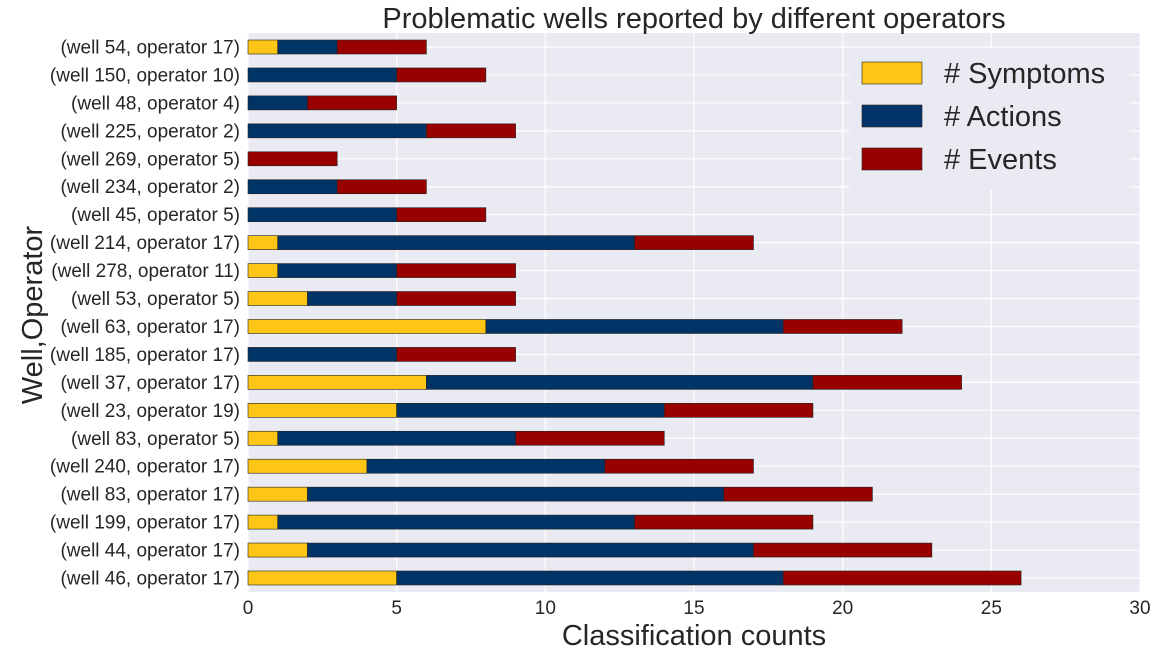 The width and height of the screenshot is (1158, 658). I want to click on legend-label: # Events, so click(1000, 160).